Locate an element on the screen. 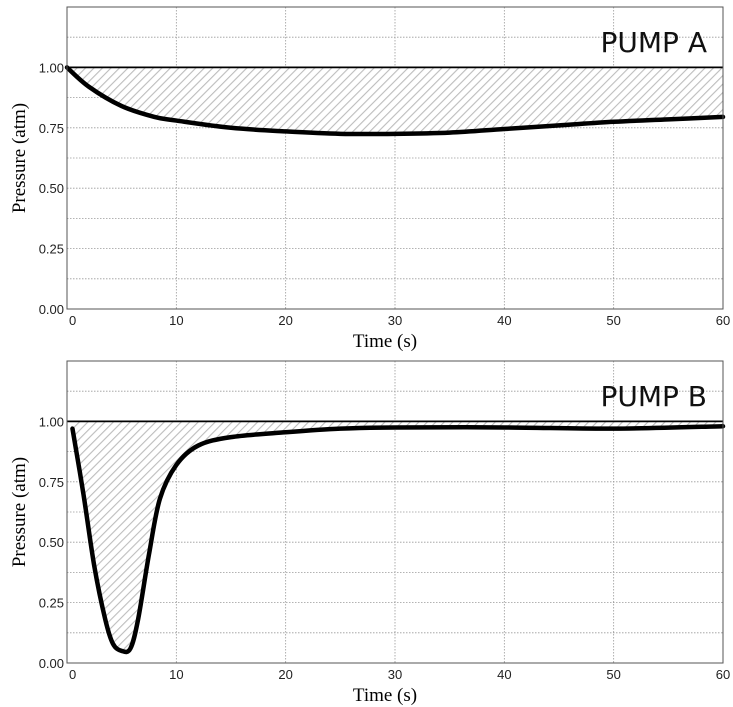 This screenshot has width=733, height=707. pump-a-x-axis-title: Time (s) is located at coordinates (385, 341).